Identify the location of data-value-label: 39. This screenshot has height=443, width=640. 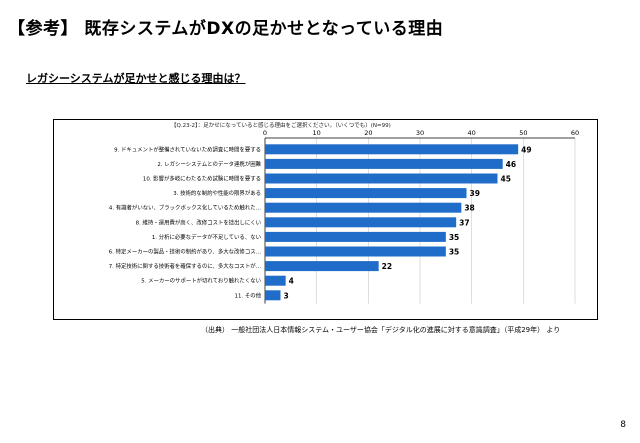
(475, 193).